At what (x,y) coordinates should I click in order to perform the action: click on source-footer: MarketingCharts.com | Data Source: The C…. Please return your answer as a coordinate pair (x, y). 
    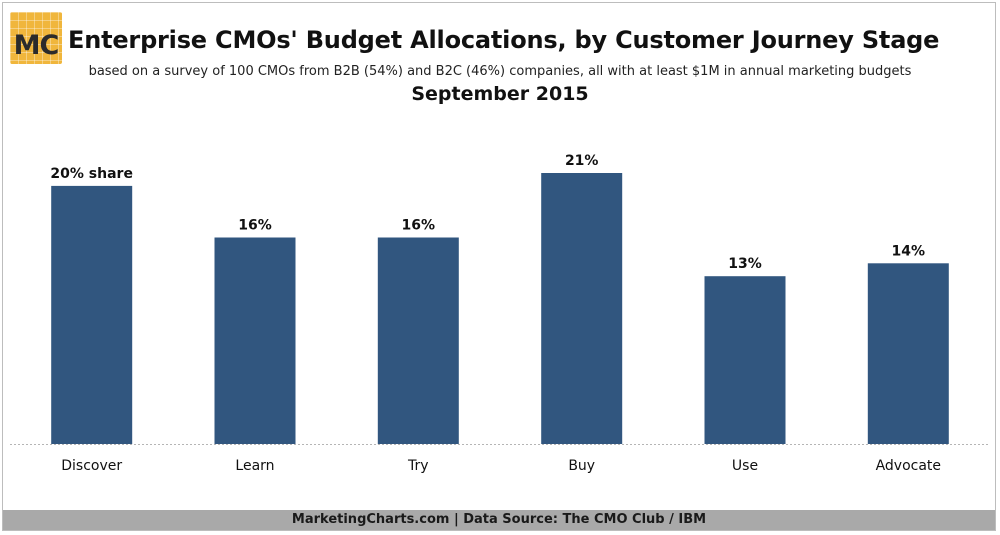
    Looking at the image, I should click on (499, 520).